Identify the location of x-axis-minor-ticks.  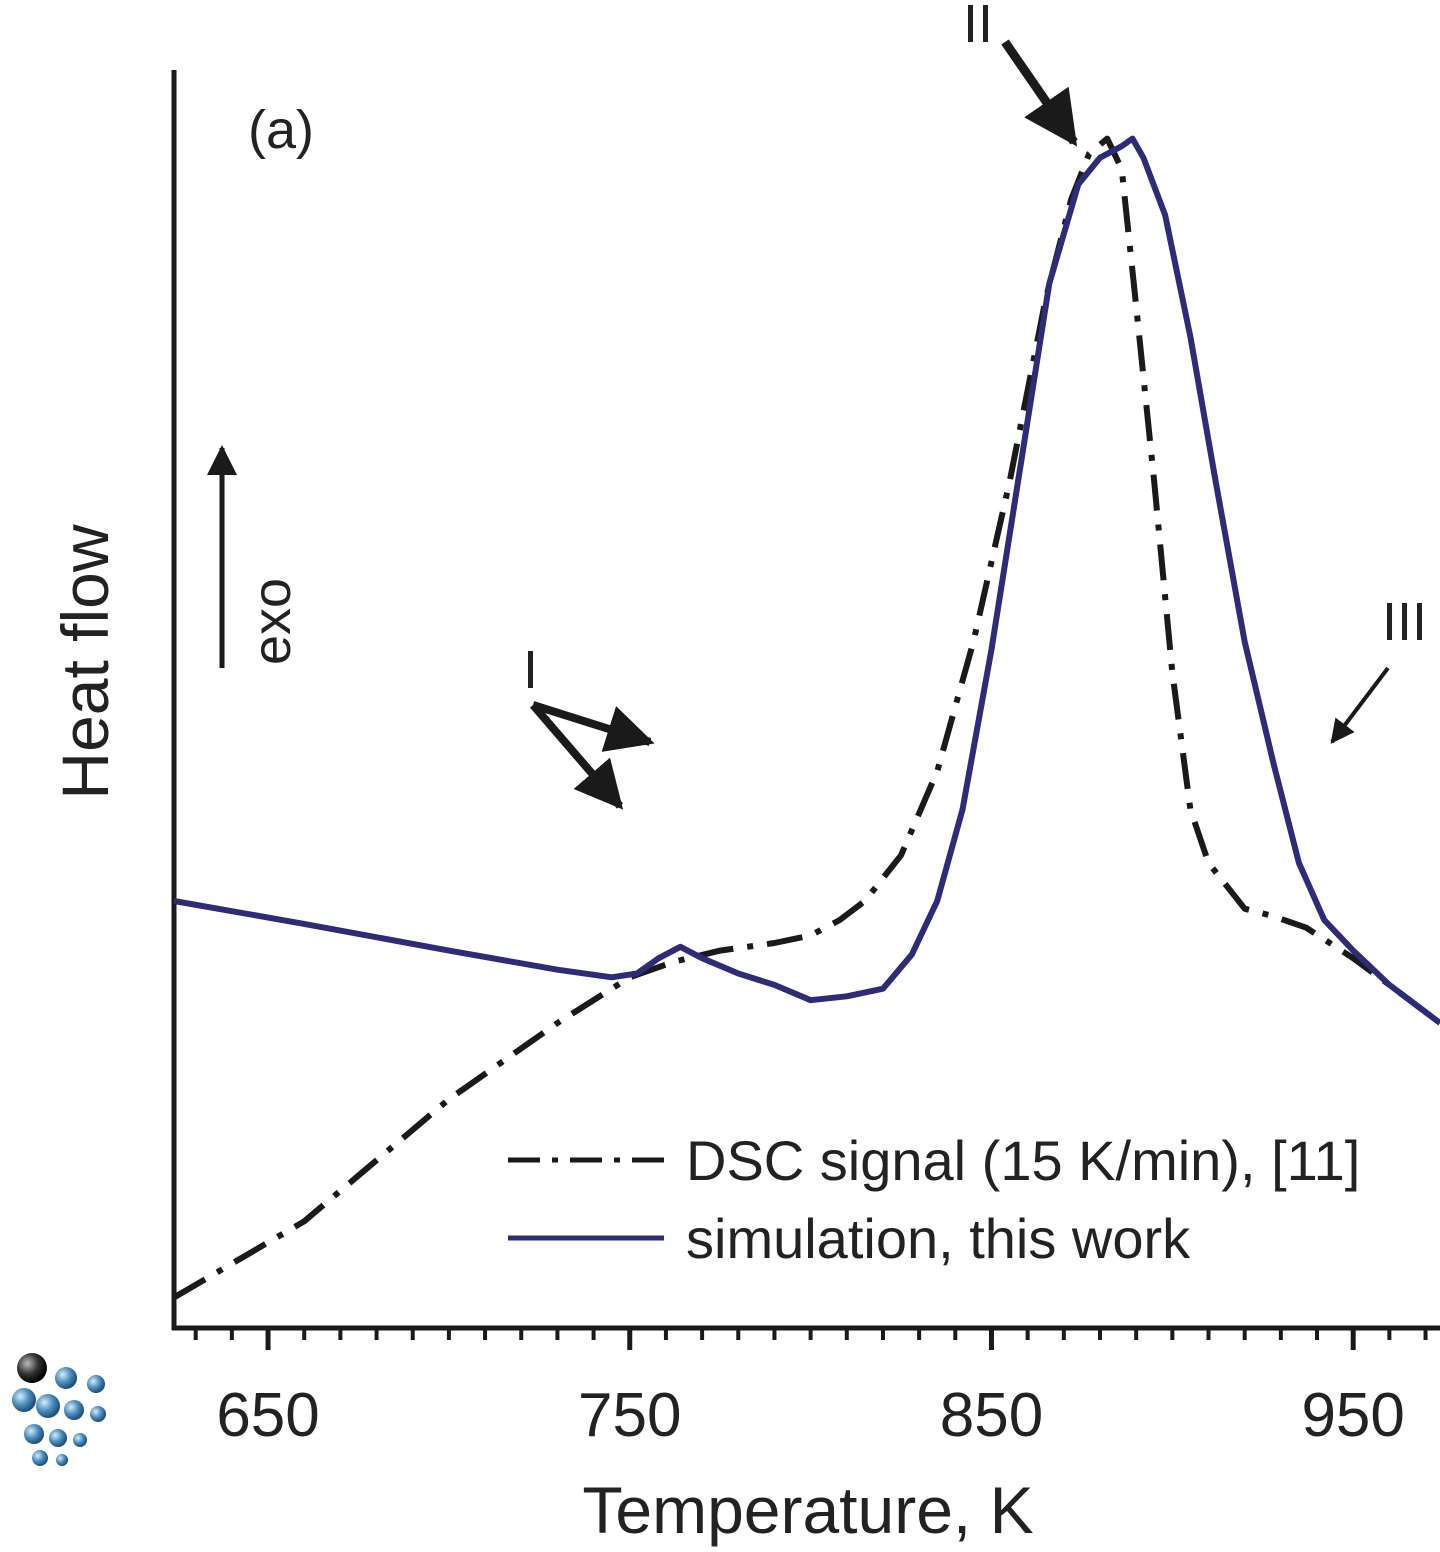
(810, 1334).